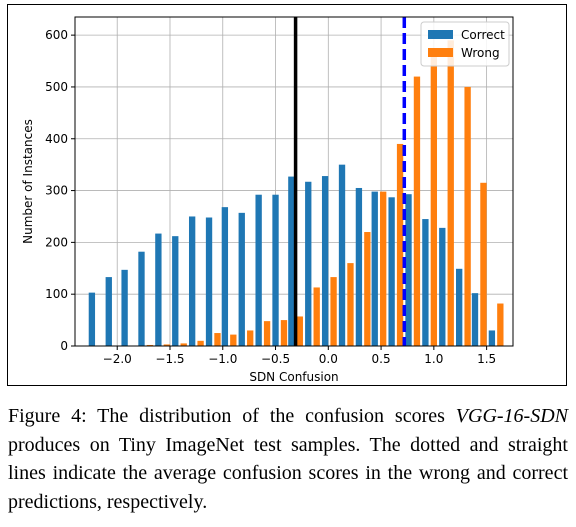 This screenshot has width=576, height=527. What do you see at coordinates (275, 359) in the screenshot?
I see `x-tick-label: −0.5` at bounding box center [275, 359].